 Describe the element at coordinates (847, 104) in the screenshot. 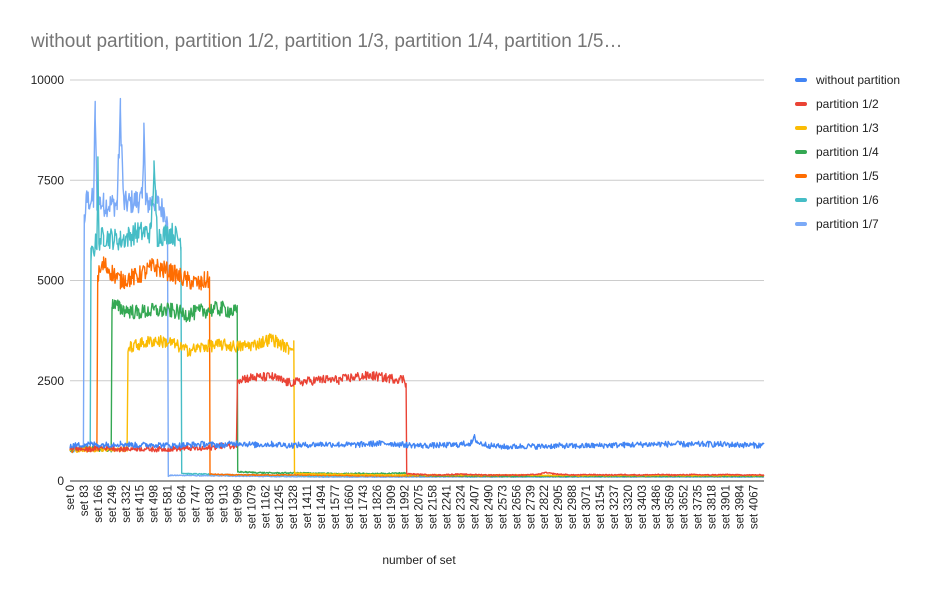

I see `legend-label: partition 1/2` at that location.